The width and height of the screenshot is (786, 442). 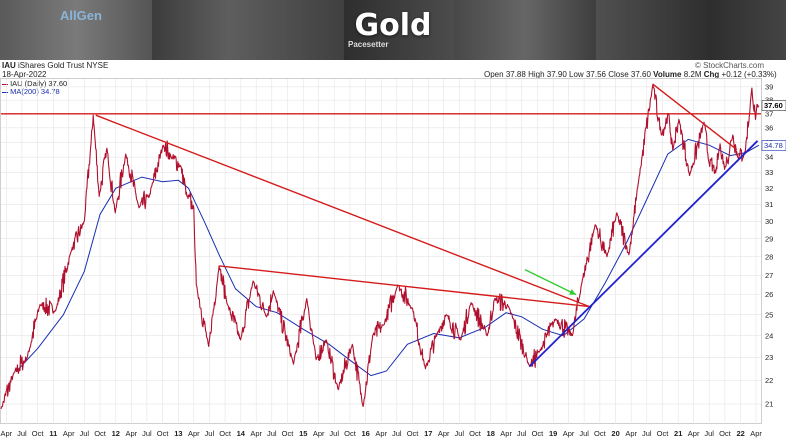 What do you see at coordinates (769, 238) in the screenshot?
I see `y-tick-label: 29` at bounding box center [769, 238].